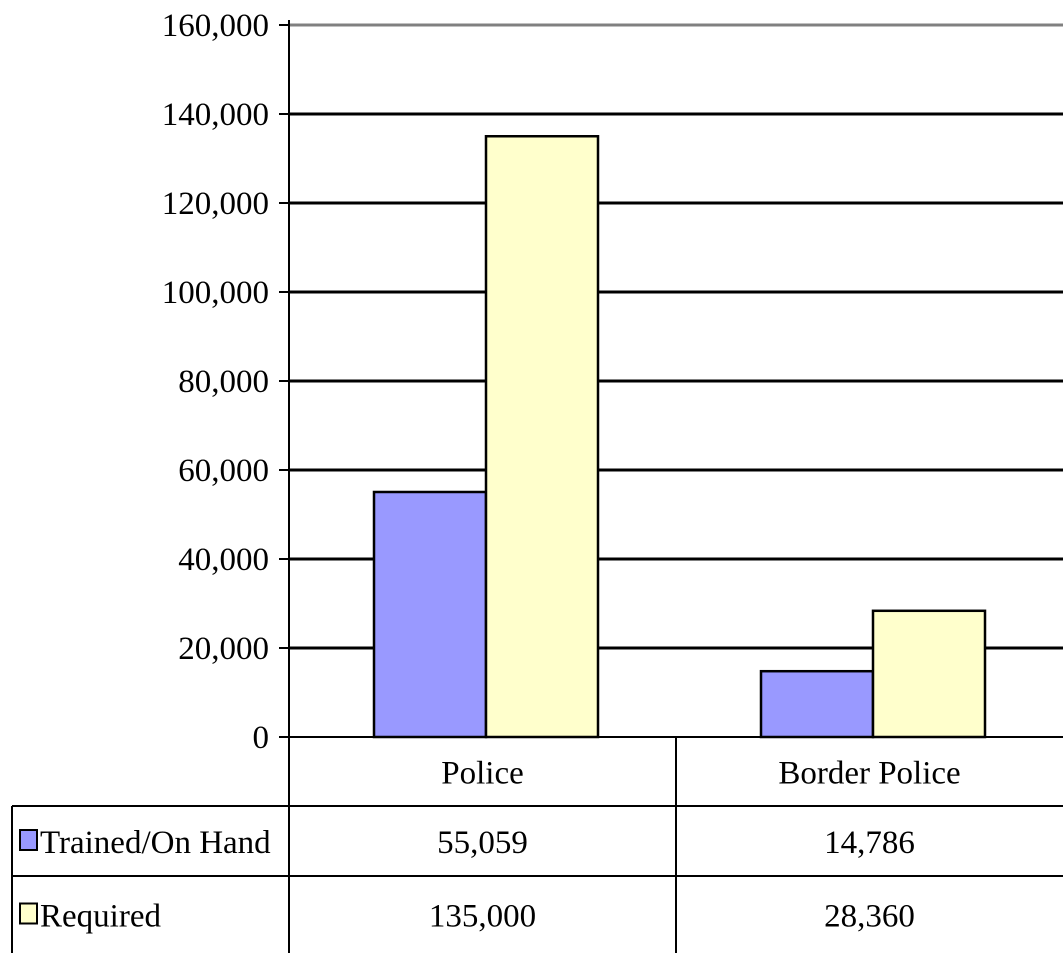  I want to click on category-label: Police, so click(482, 774).